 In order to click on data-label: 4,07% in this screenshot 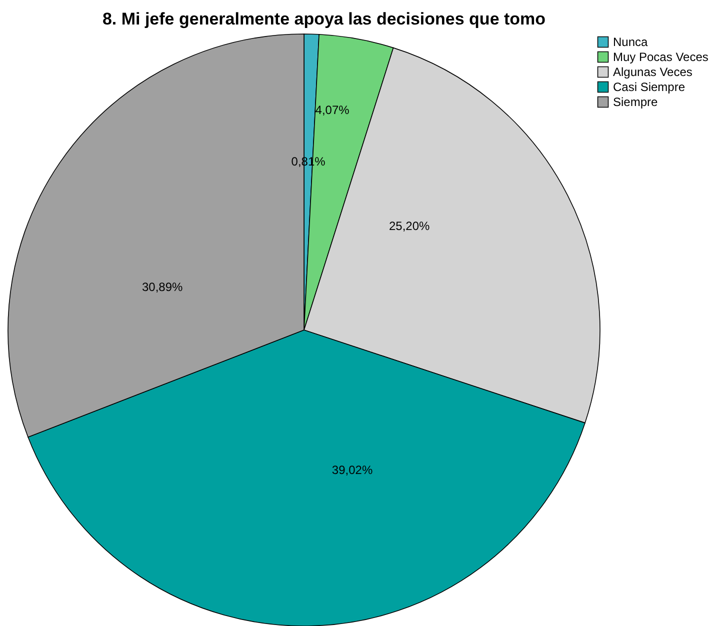, I will do `click(332, 109)`.